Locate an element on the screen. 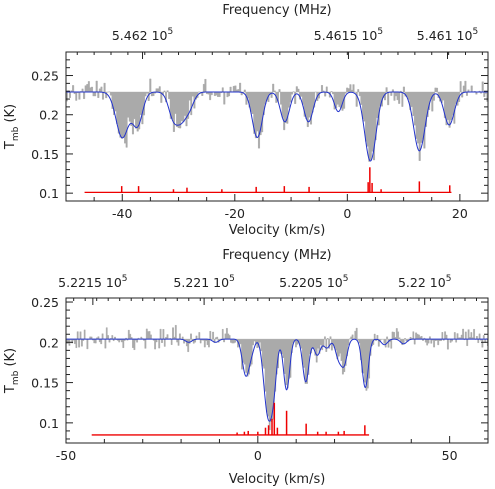 This screenshot has width=495, height=489. top-tick-mantissa: 5.4615 10 is located at coordinates (346, 35).